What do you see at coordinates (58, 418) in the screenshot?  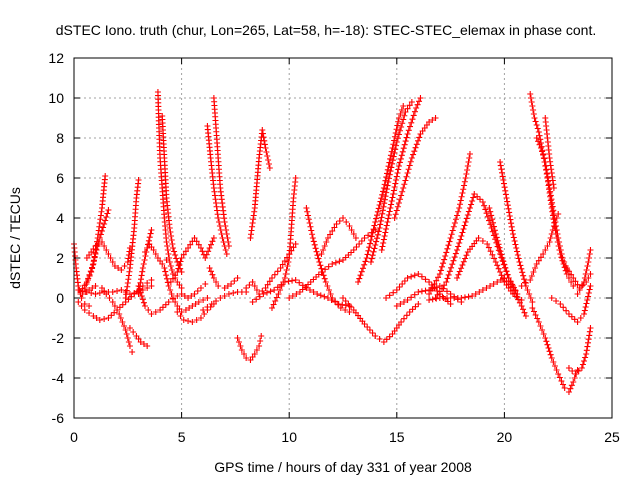 I see `y-tick-label: -6` at bounding box center [58, 418].